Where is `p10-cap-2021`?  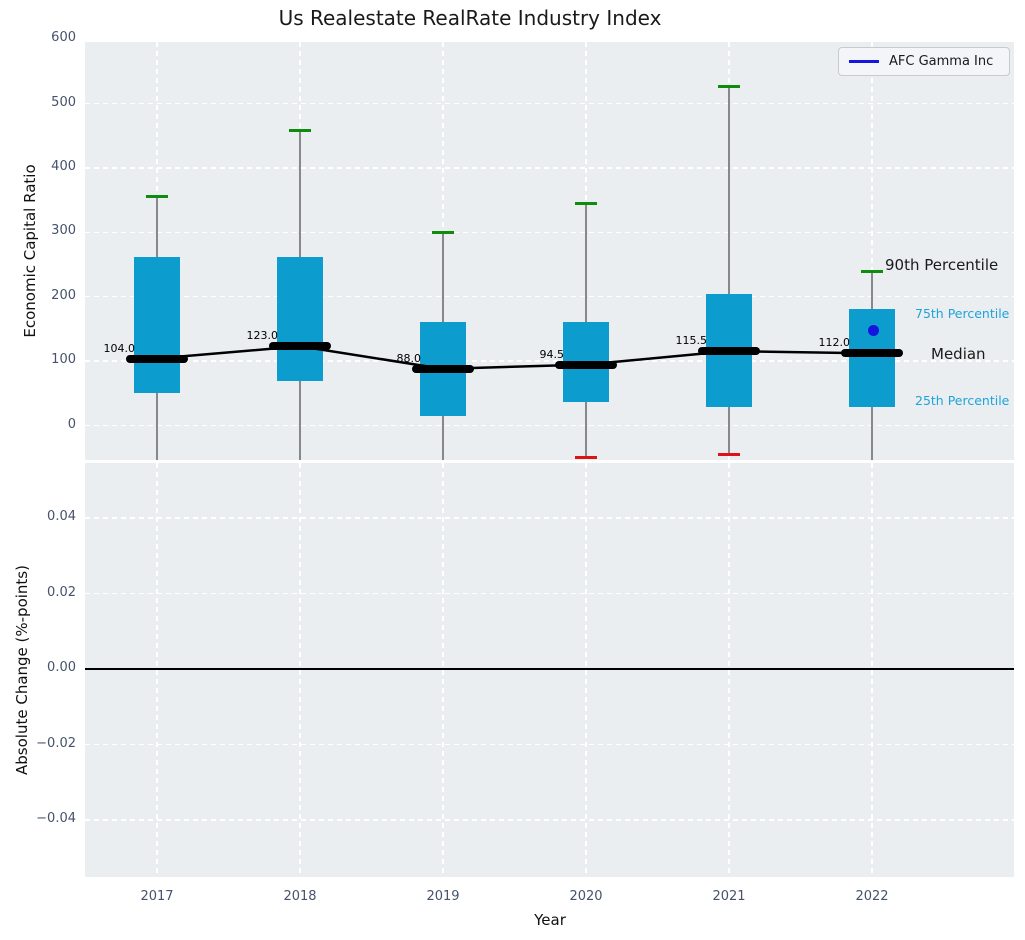
p10-cap-2021 is located at coordinates (729, 454).